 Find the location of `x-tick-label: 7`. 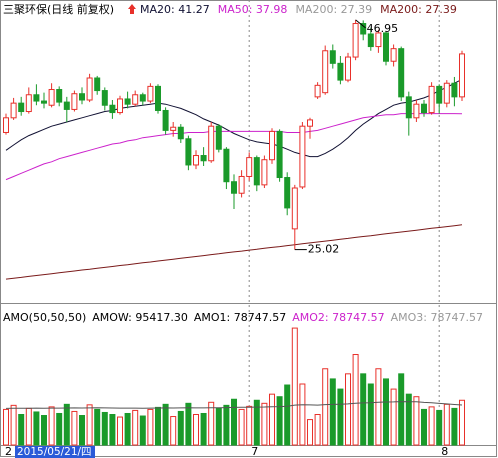

x-tick-label: 7 is located at coordinates (254, 451).